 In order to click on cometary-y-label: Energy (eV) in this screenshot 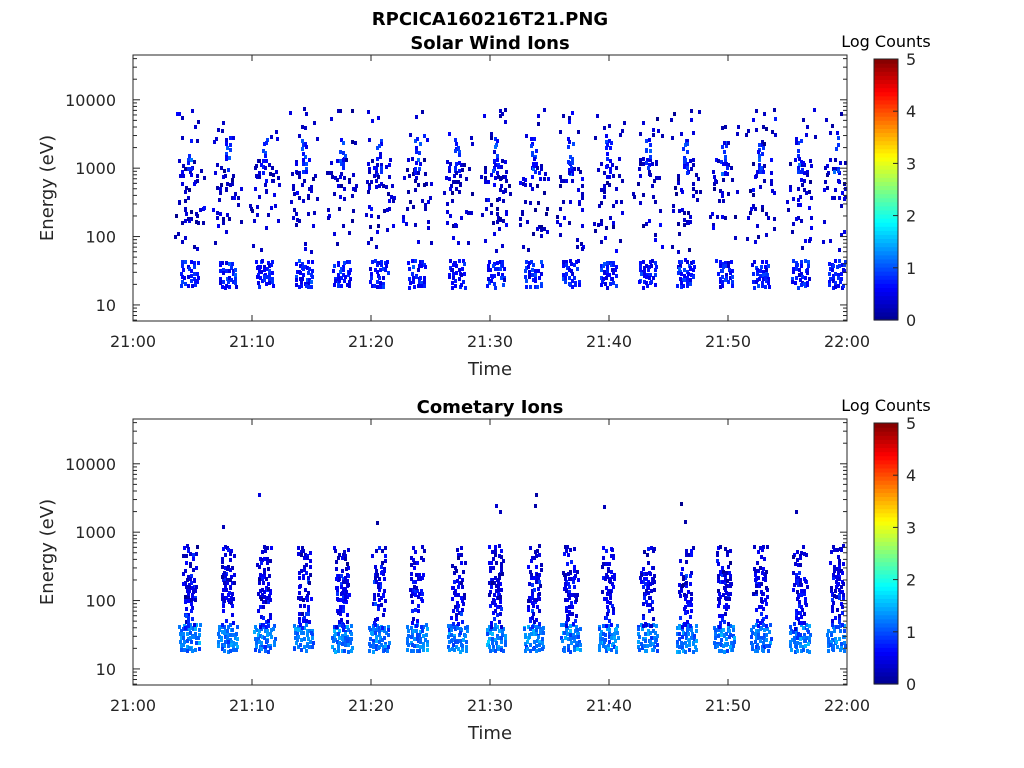, I will do `click(47, 552)`.